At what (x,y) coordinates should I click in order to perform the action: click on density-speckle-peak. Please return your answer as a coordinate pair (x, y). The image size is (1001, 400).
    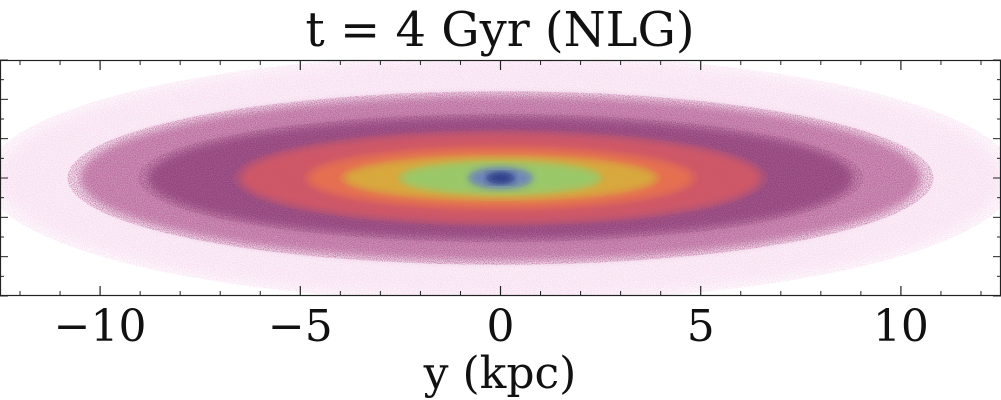
    Looking at the image, I should click on (500, 178).